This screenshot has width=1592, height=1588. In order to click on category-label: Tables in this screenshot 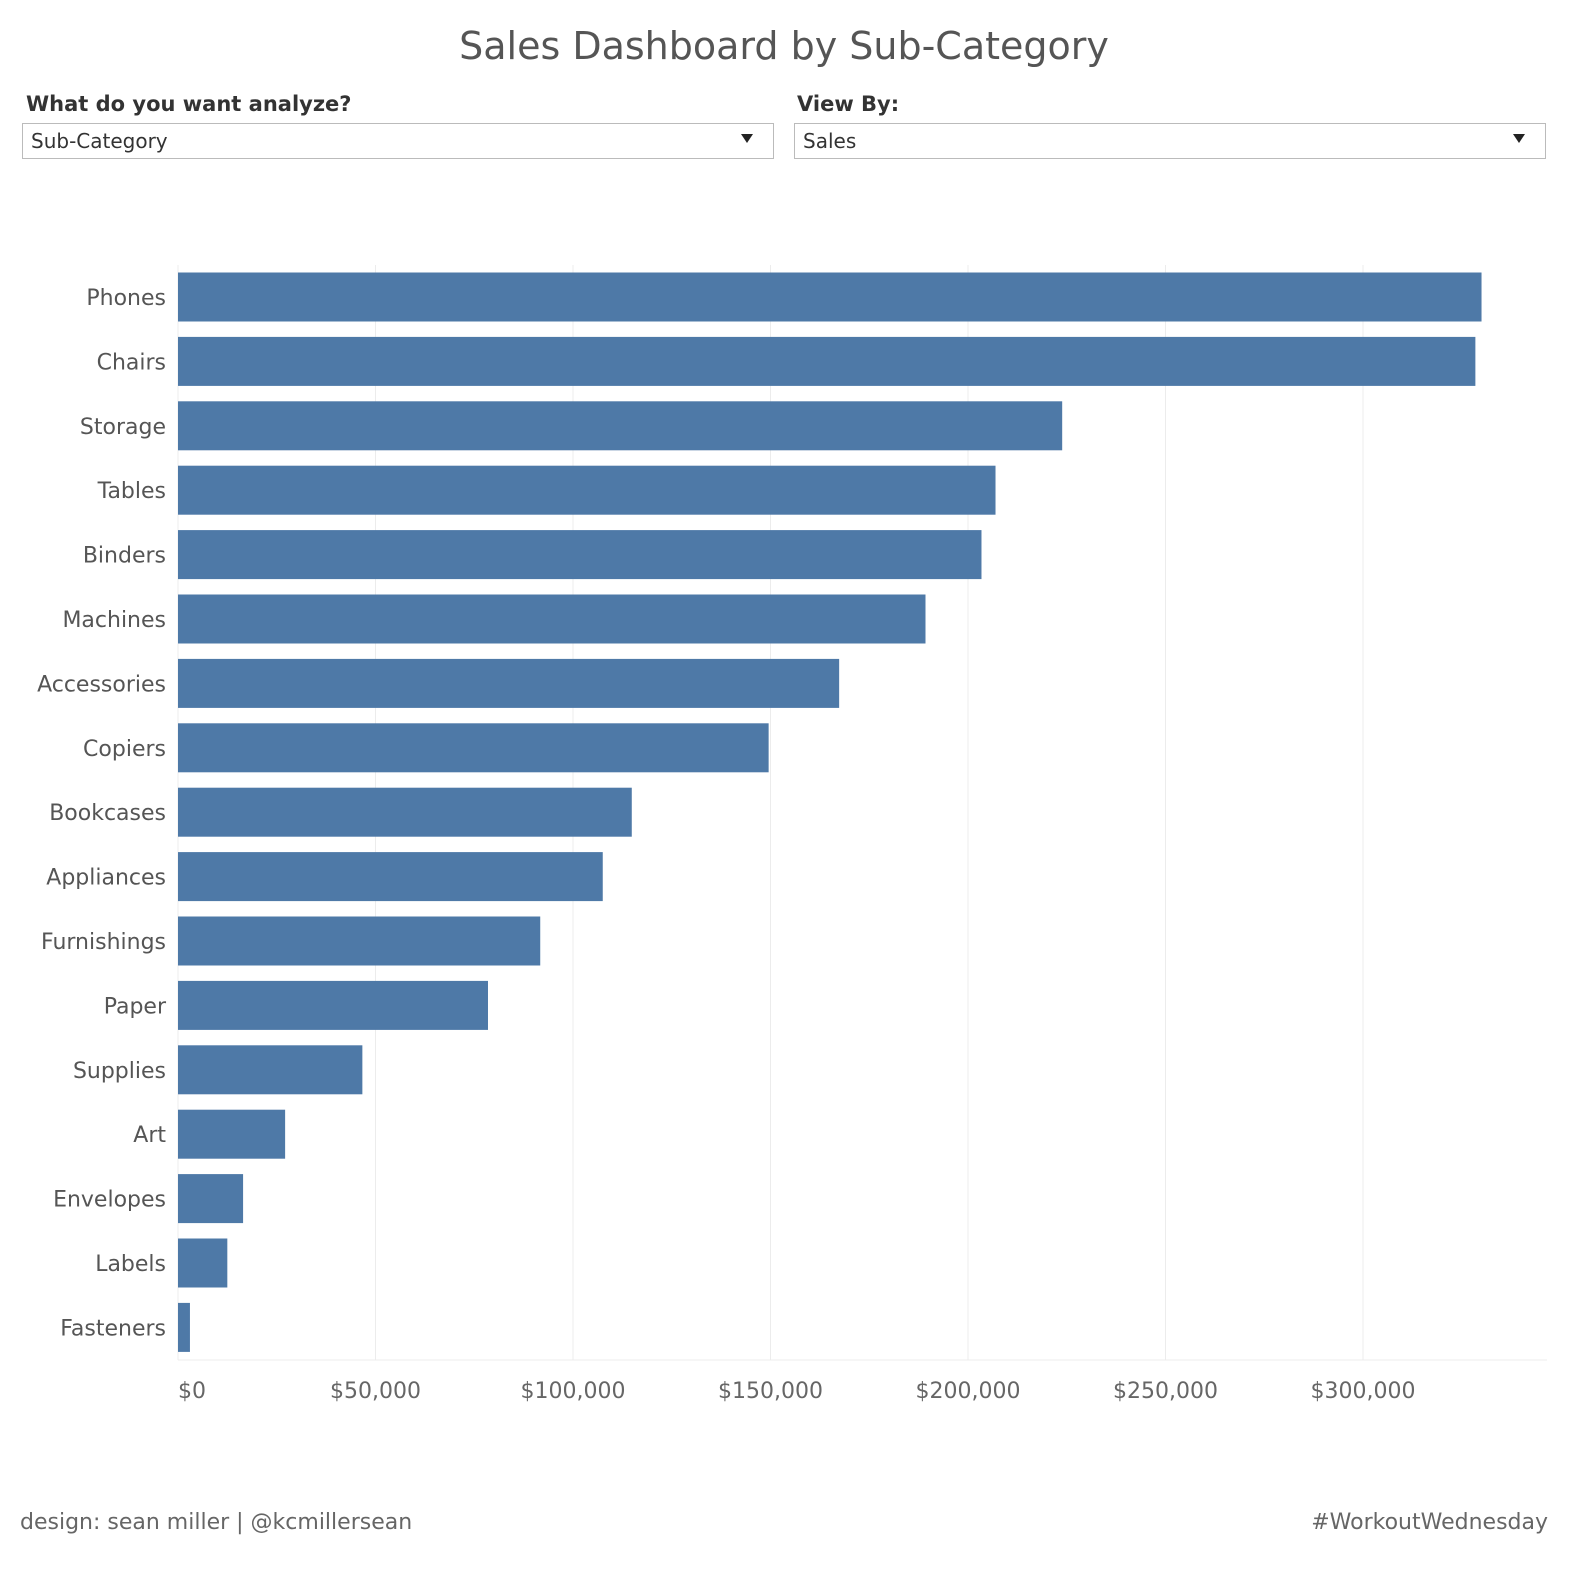, I will do `click(131, 491)`.